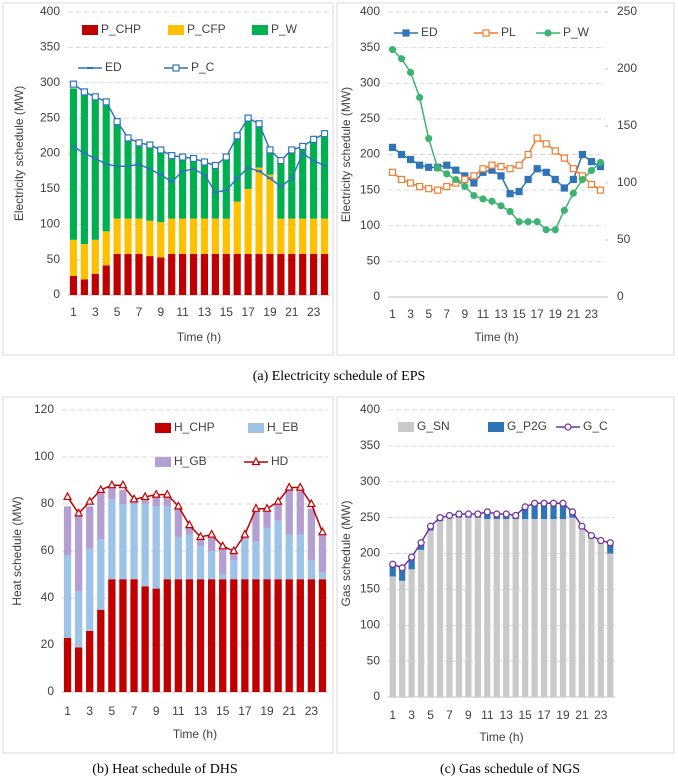  Describe the element at coordinates (227, 312) in the screenshot. I see `x-tick-label: 15` at that location.